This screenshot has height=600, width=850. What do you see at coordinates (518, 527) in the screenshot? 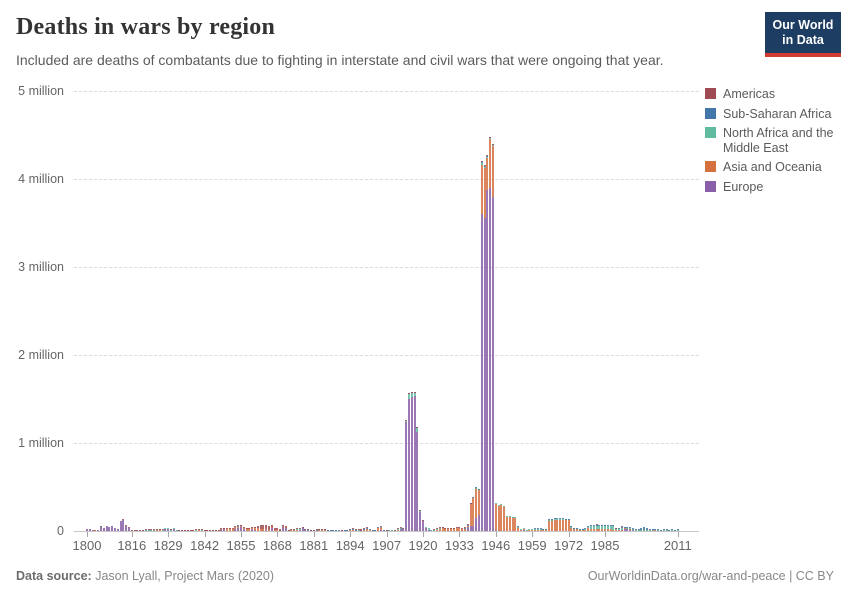
I see `bar-segment-NAME-1954` at bounding box center [518, 527].